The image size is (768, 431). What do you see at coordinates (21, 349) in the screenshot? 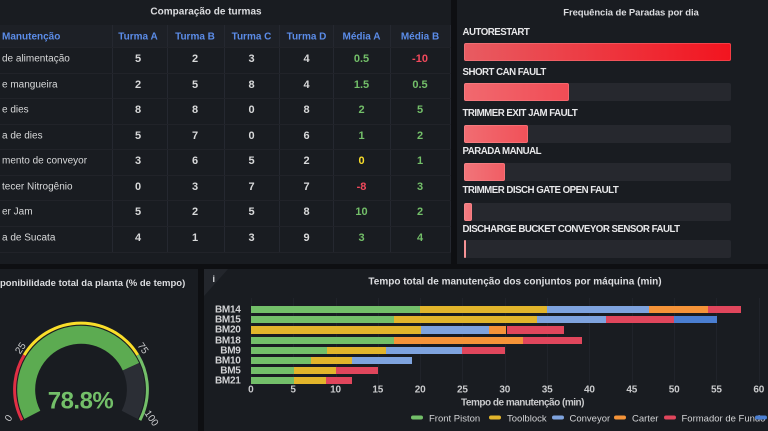
I see `svg-text: 25` at bounding box center [21, 349].